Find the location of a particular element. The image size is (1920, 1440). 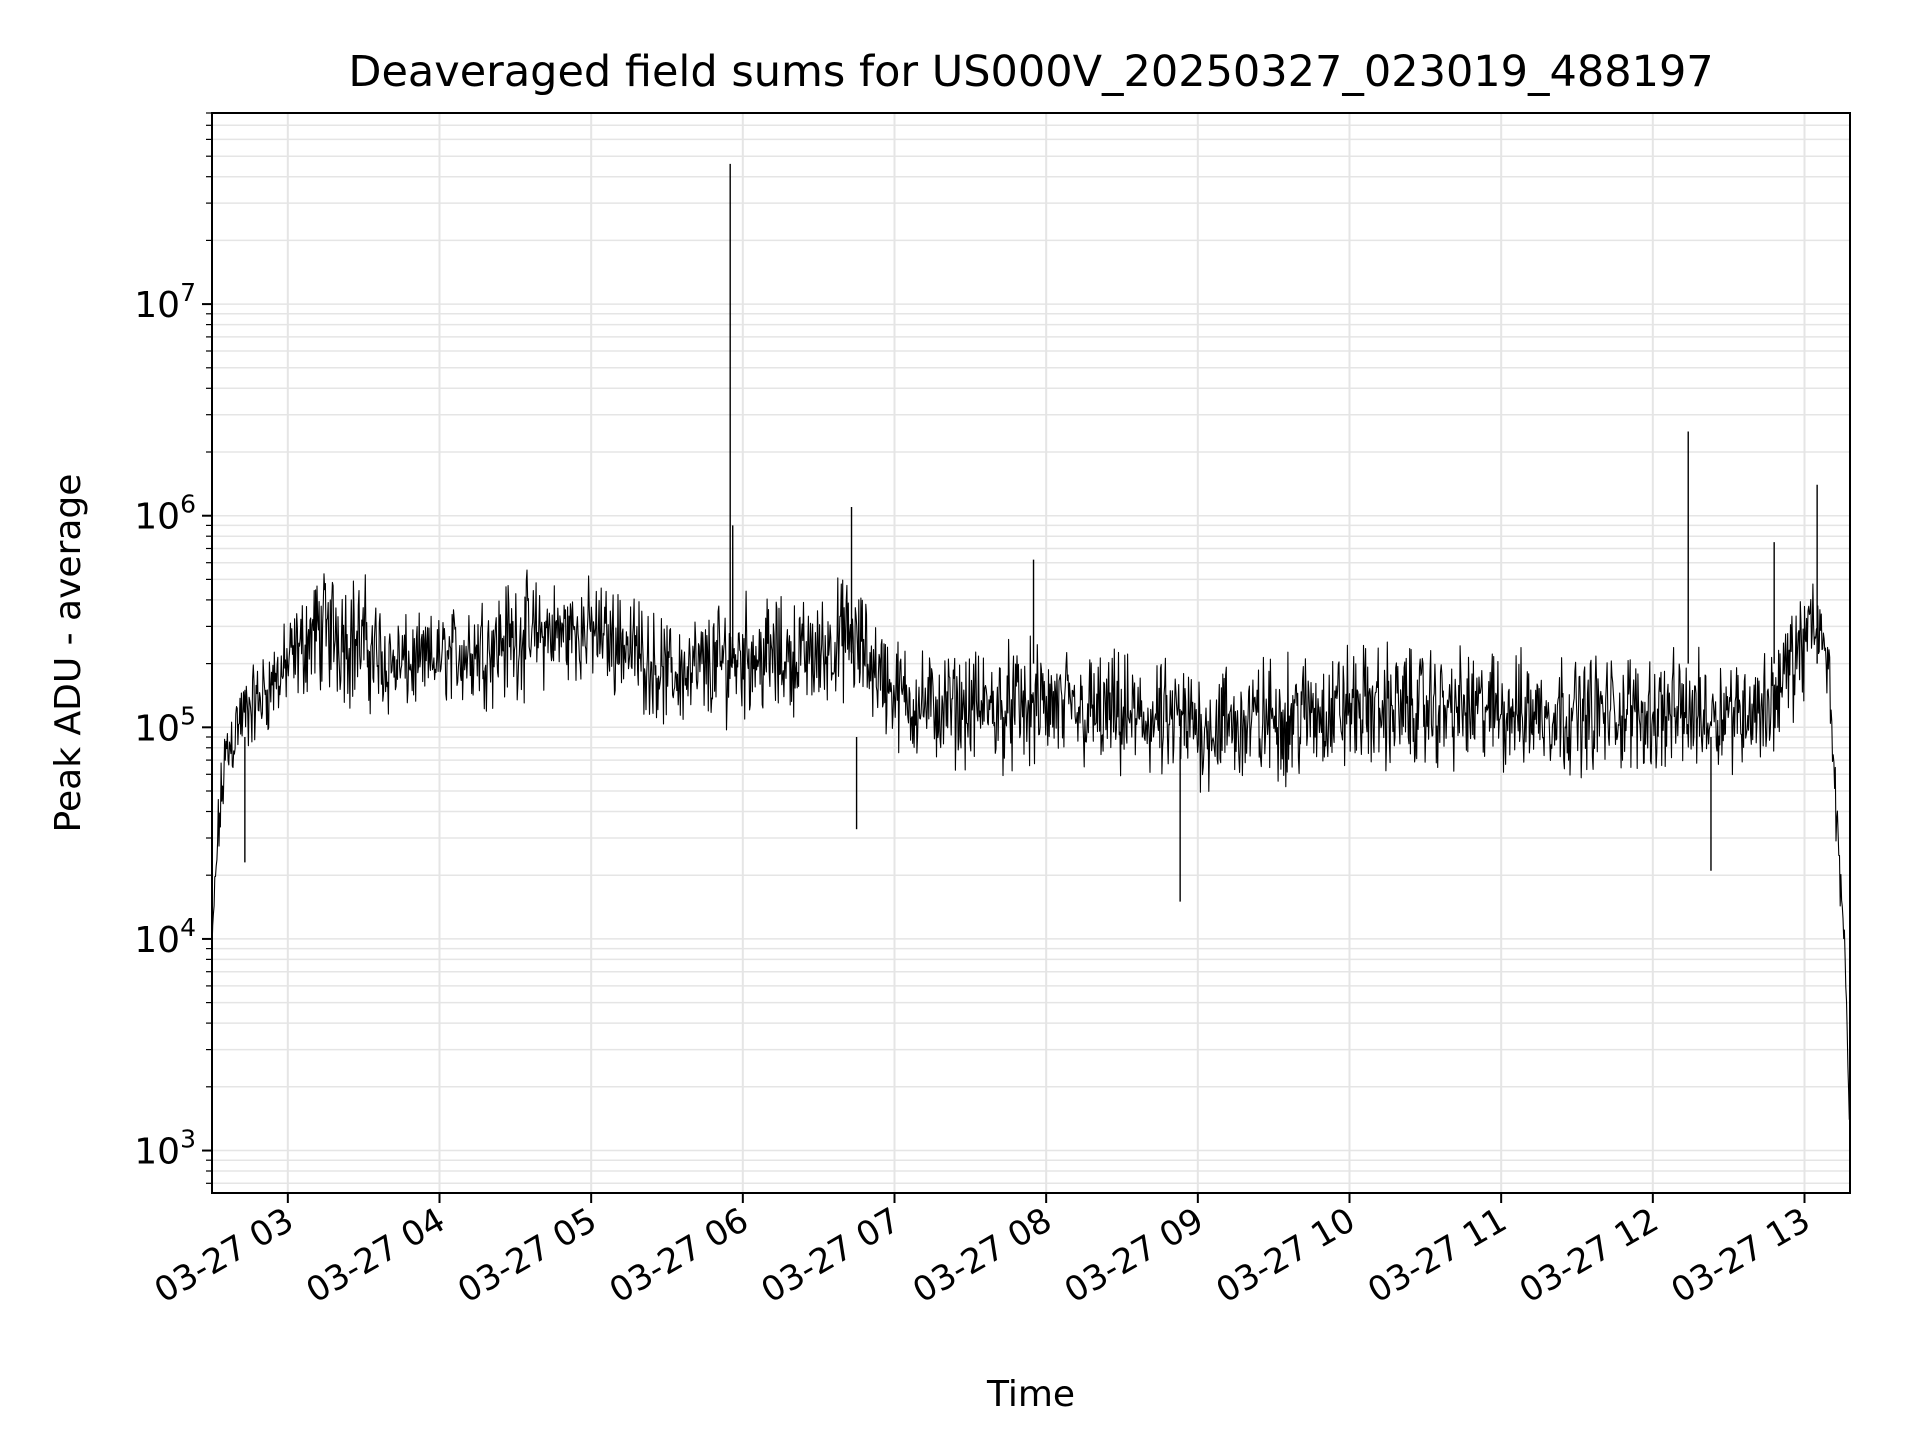

y-tick-label: 10⁷ is located at coordinates (165, 302).